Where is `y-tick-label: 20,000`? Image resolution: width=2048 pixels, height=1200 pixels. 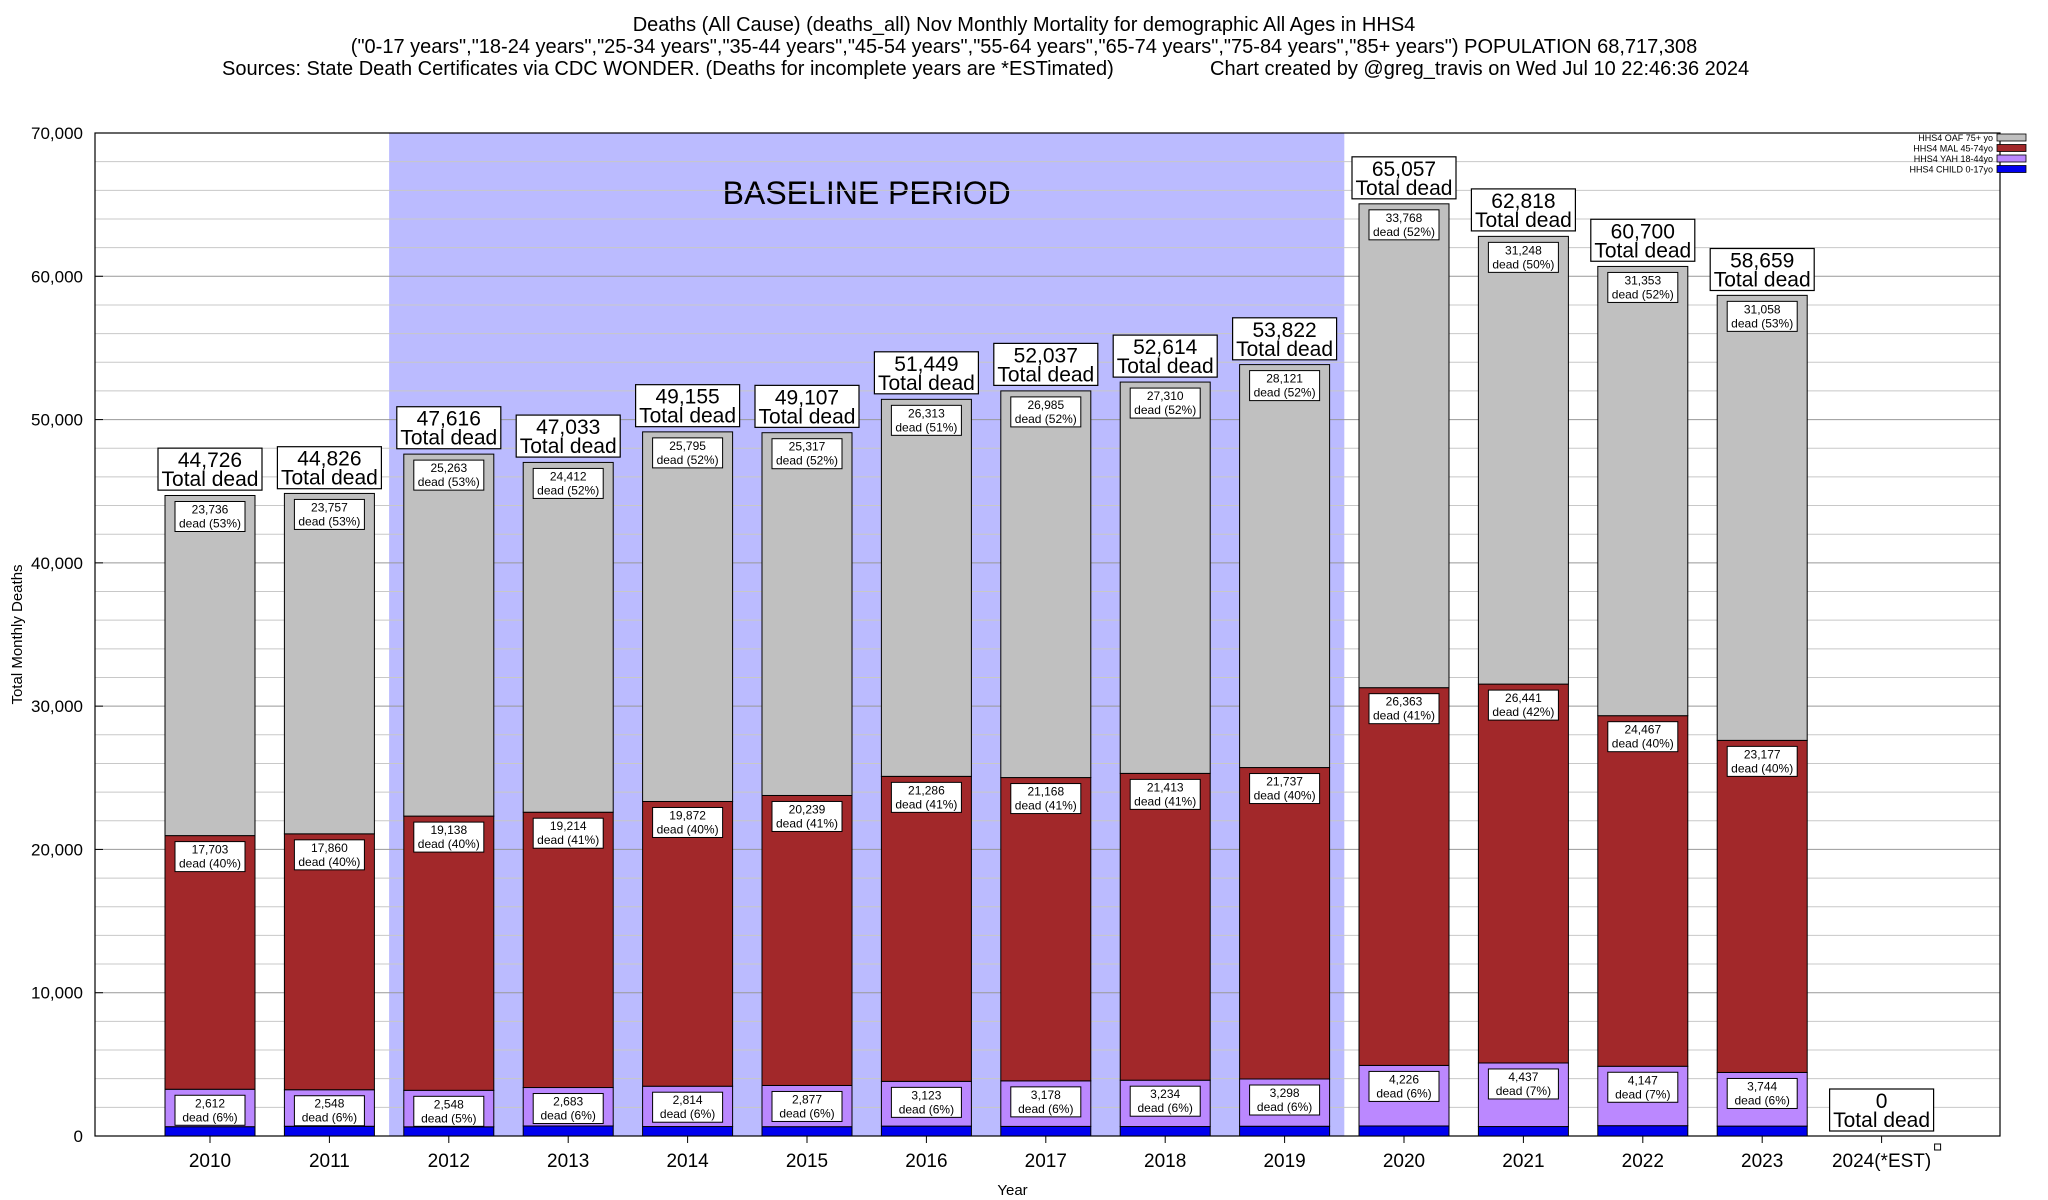
y-tick-label: 20,000 is located at coordinates (57, 849).